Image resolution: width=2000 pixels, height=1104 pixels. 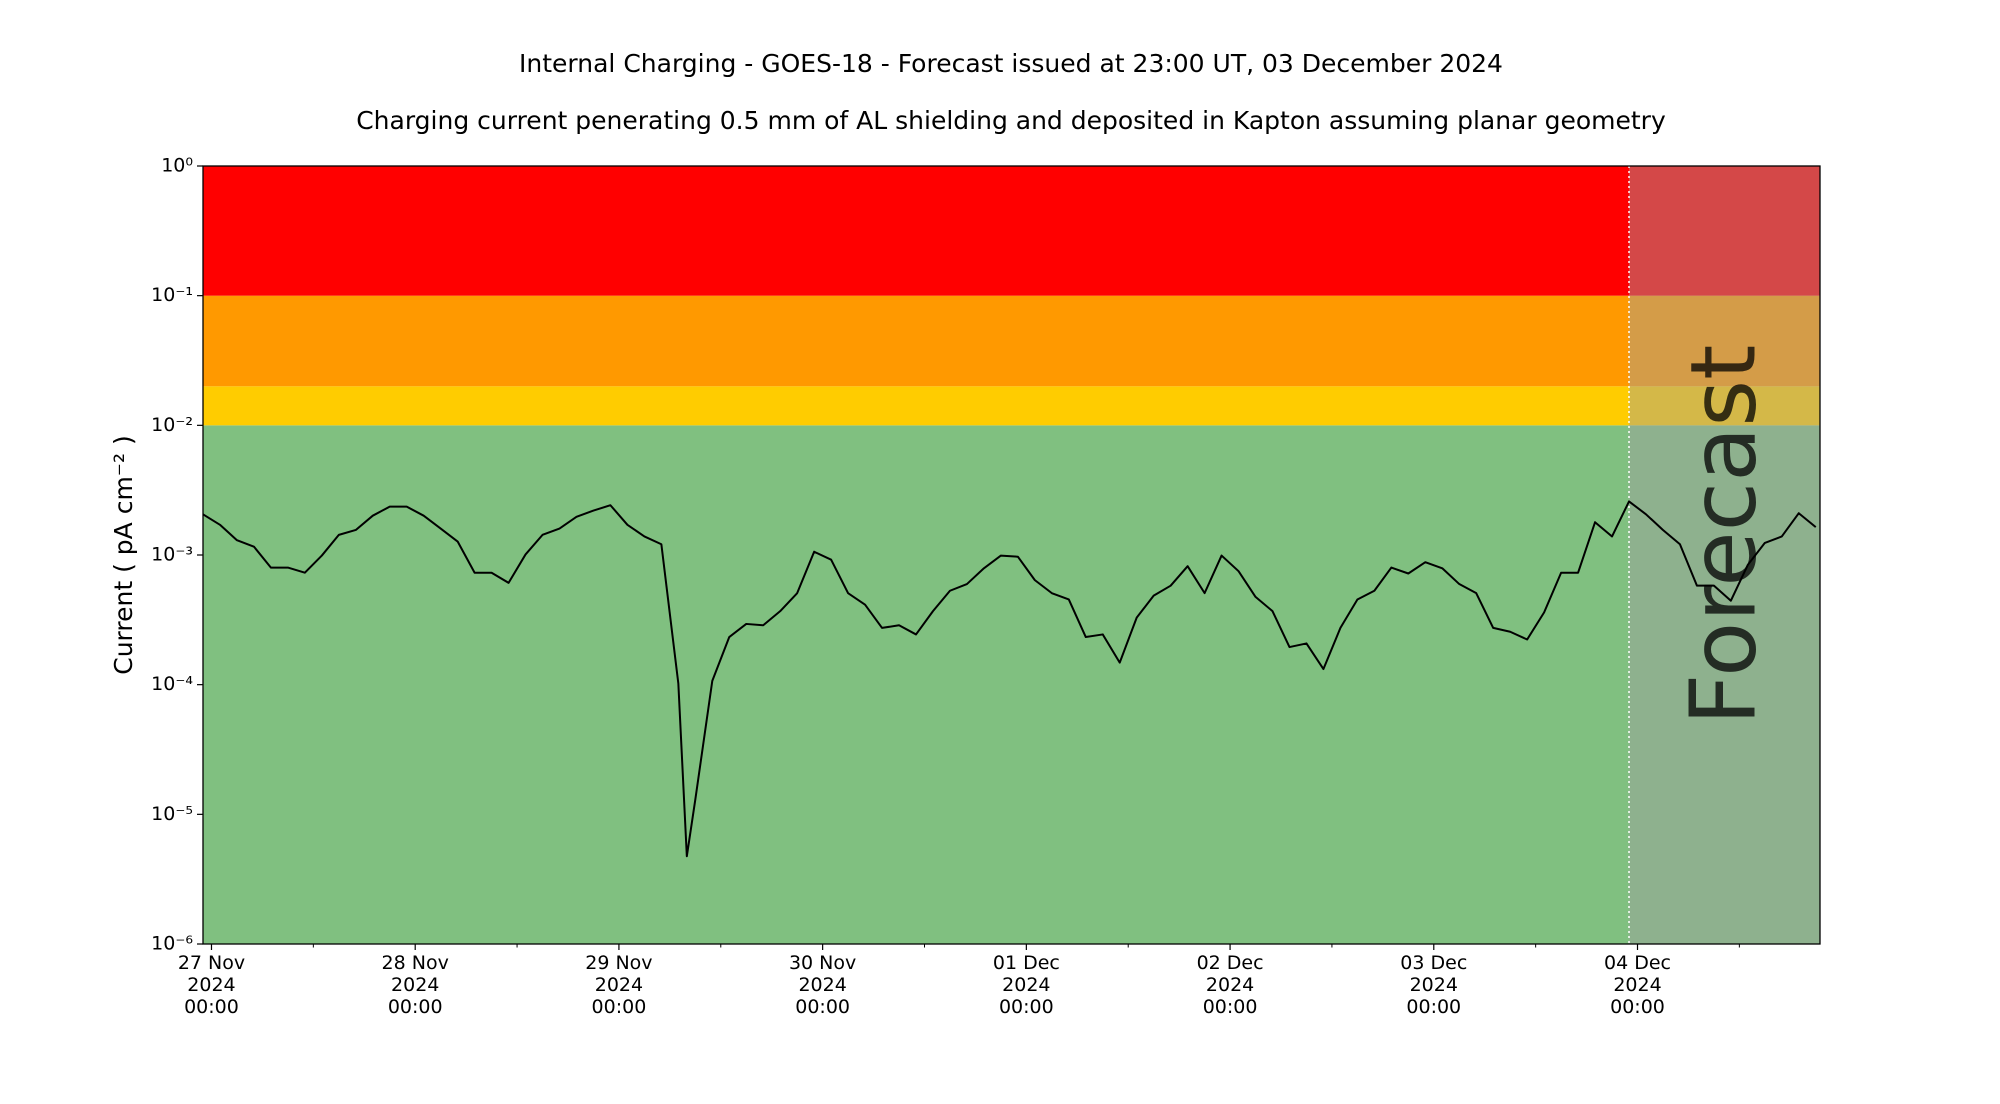 I want to click on y-tick-label: 10⁻⁴, so click(x=172, y=684).